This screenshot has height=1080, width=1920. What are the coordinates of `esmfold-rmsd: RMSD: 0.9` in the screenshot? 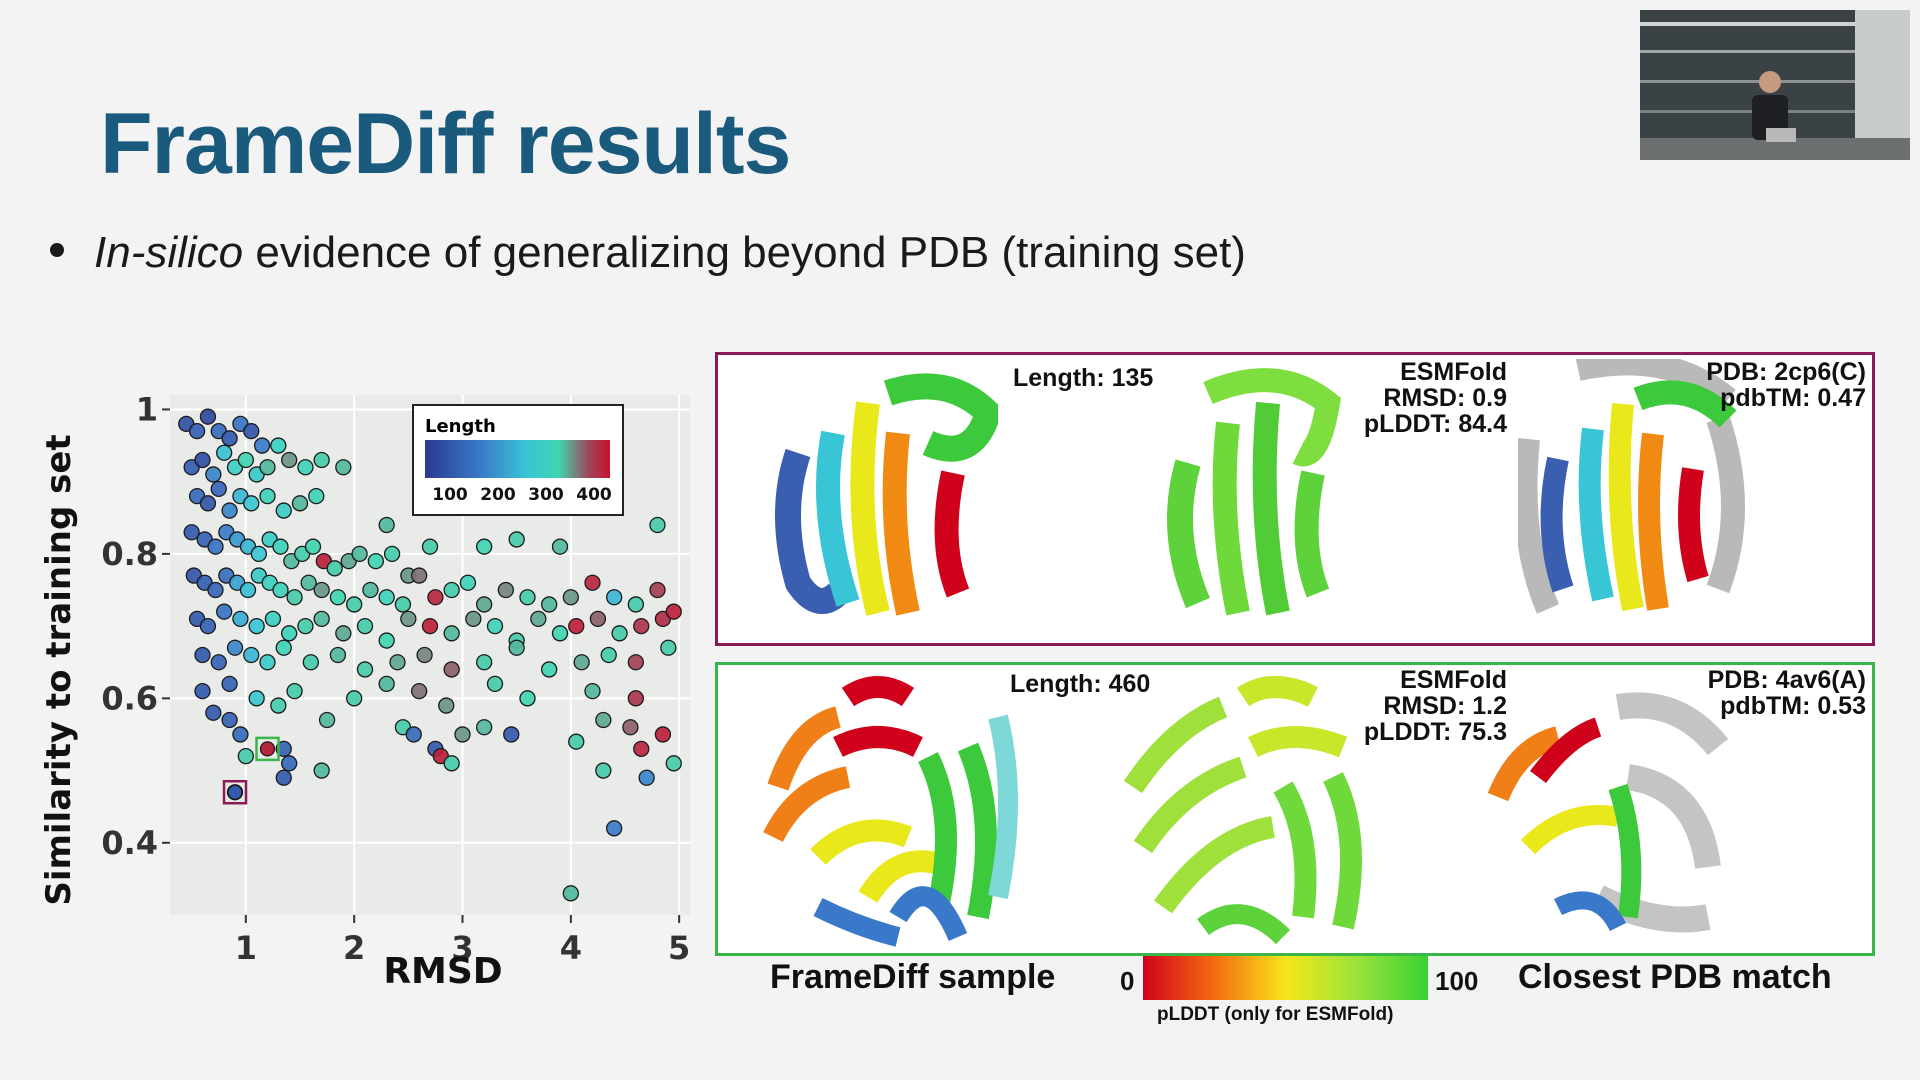 It's located at (1445, 398).